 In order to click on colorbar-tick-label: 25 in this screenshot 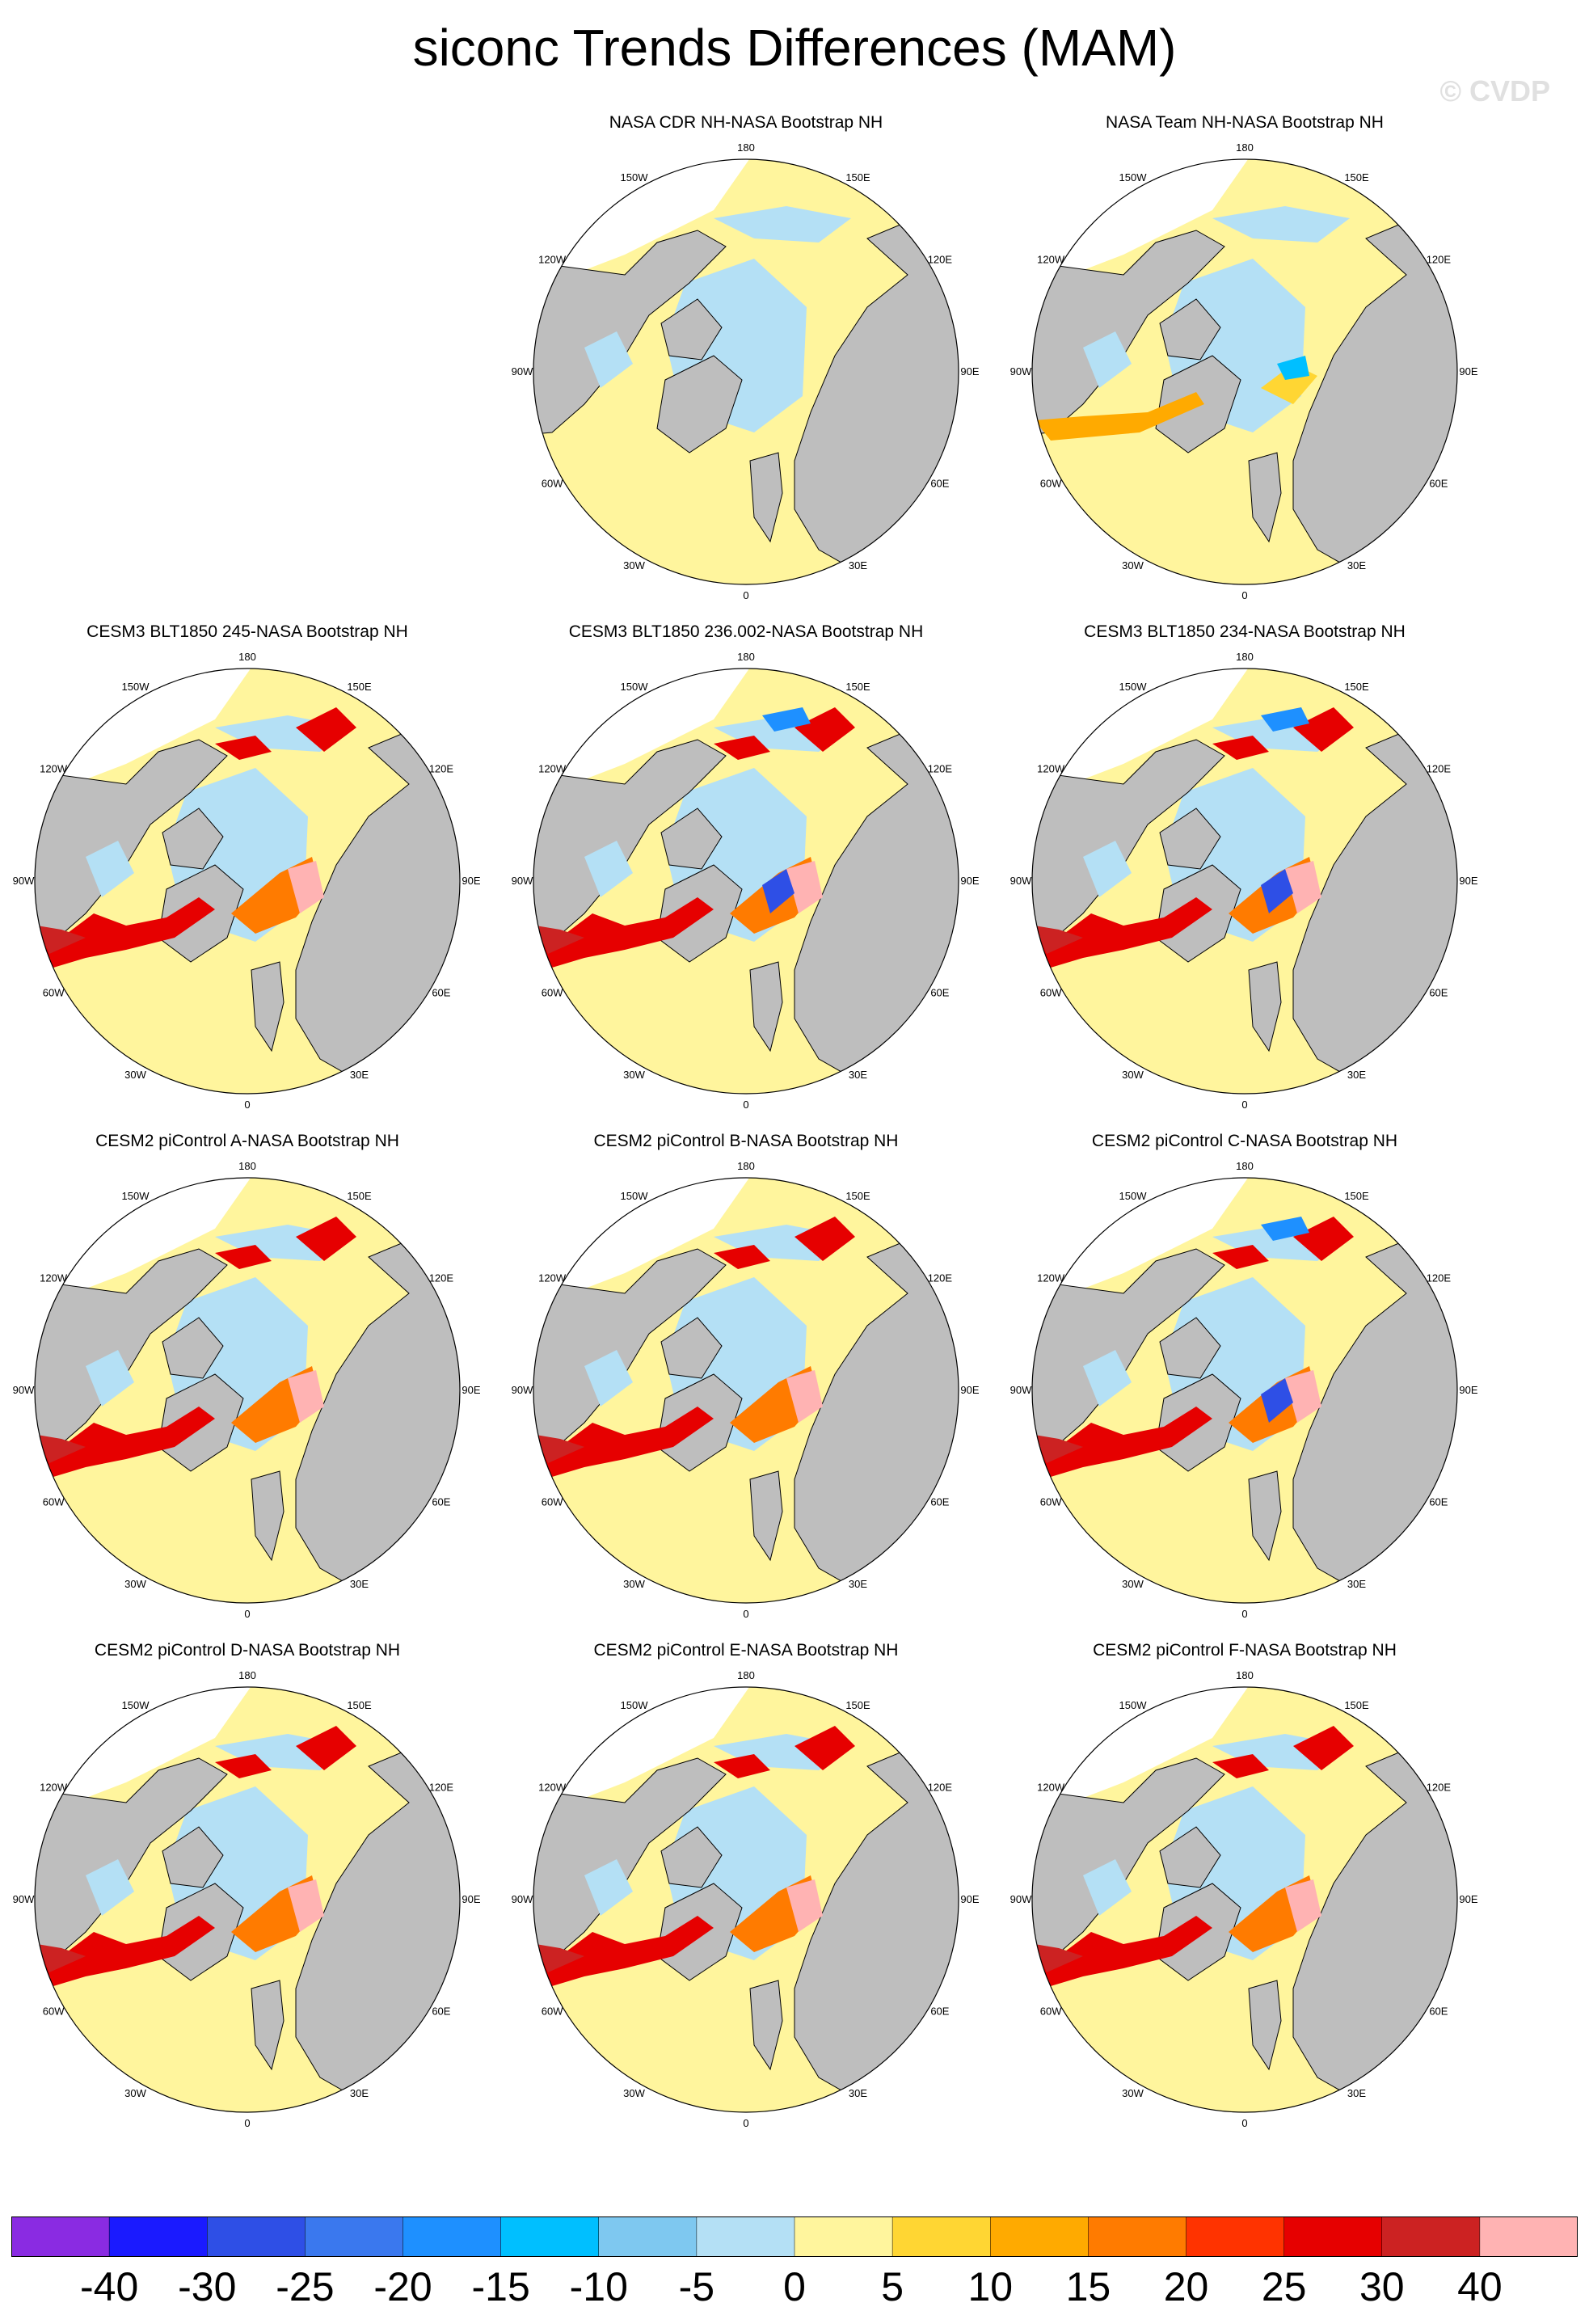, I will do `click(1284, 2286)`.